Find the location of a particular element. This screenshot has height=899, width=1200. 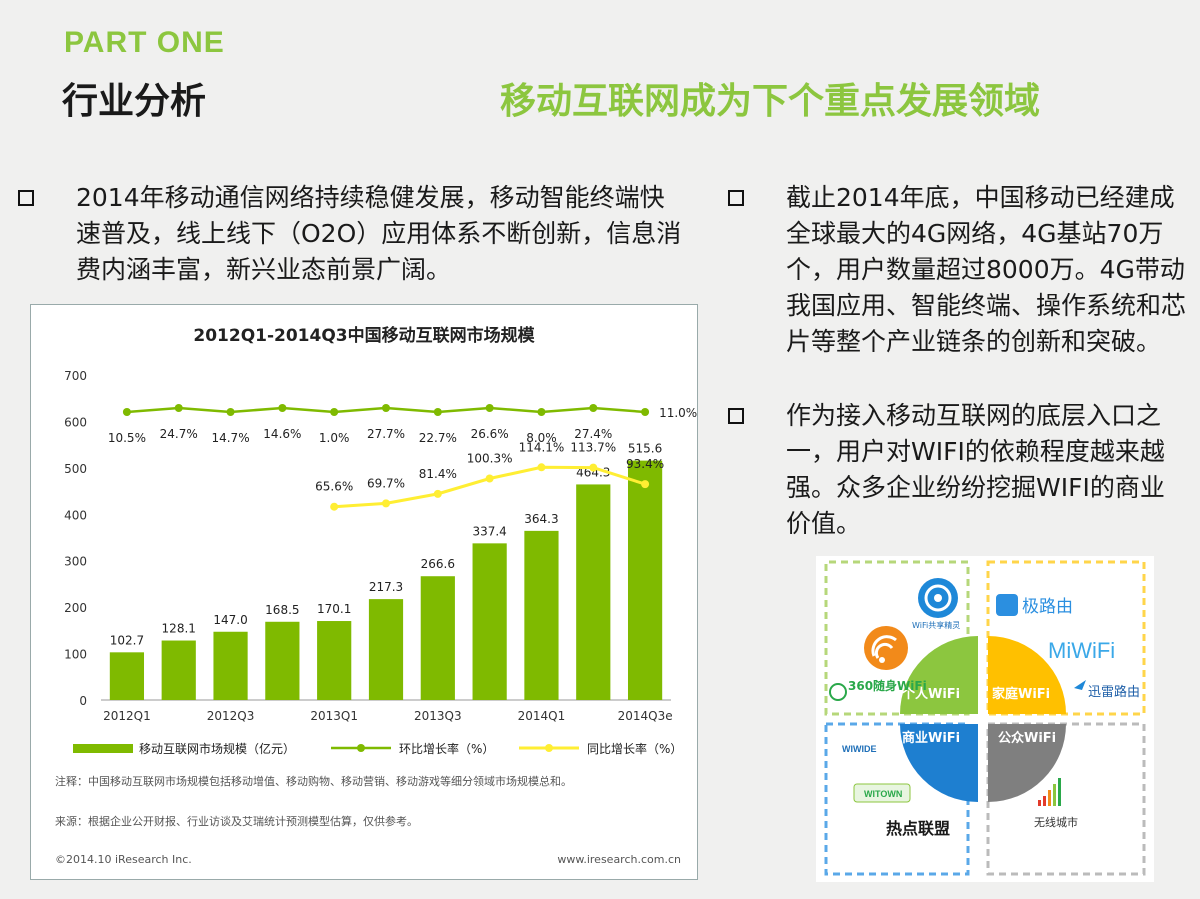

y-tick-label: 200 is located at coordinates (75, 608).